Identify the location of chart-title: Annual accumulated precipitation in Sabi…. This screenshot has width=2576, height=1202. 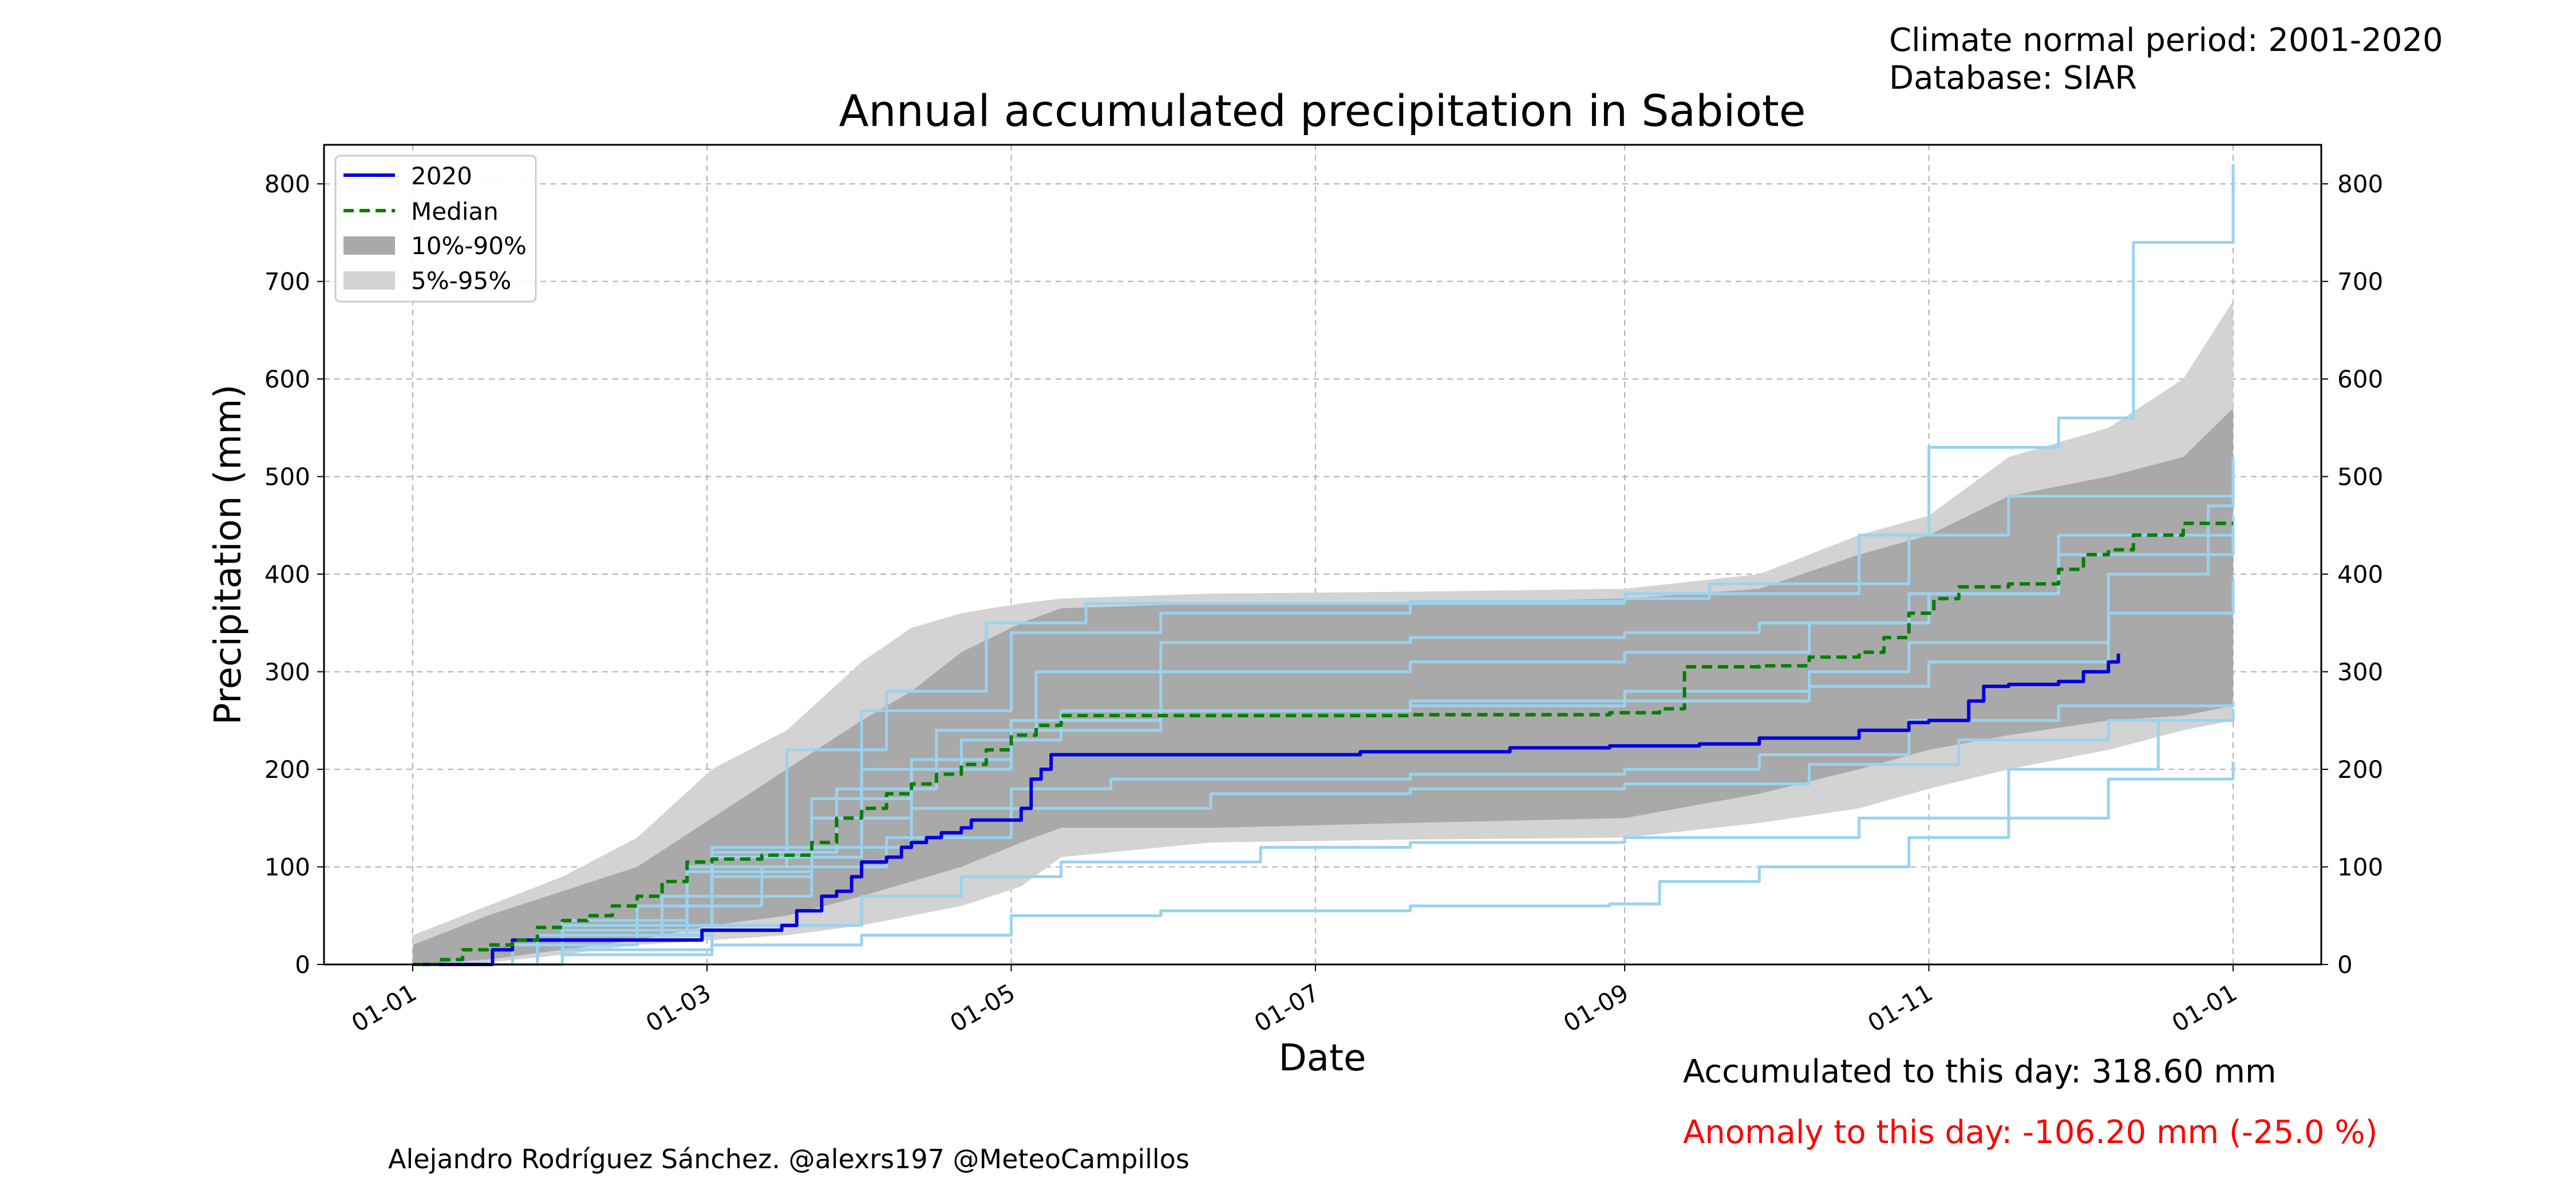
(1322, 111).